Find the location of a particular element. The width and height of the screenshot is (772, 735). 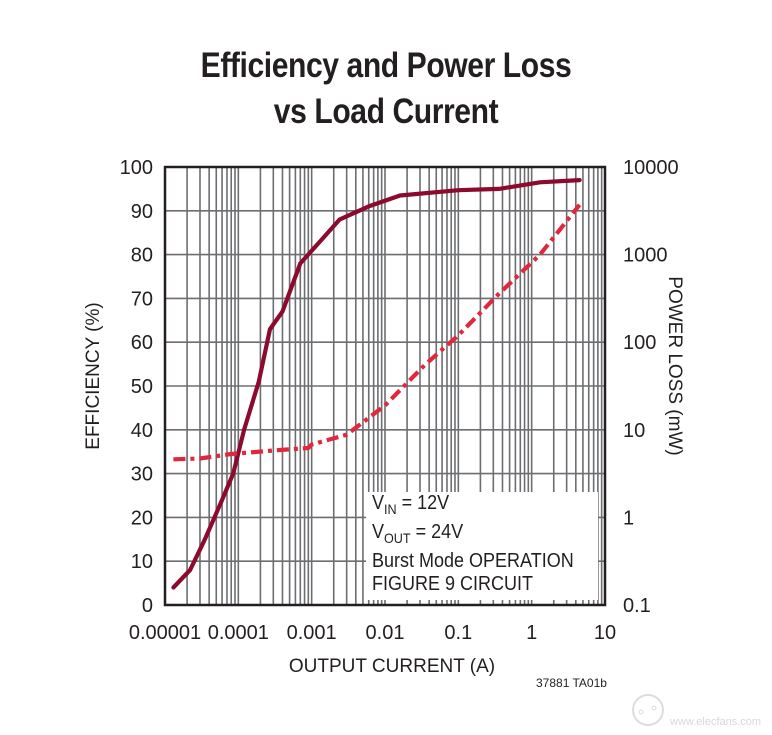

svg-text: 90 is located at coordinates (142, 212).